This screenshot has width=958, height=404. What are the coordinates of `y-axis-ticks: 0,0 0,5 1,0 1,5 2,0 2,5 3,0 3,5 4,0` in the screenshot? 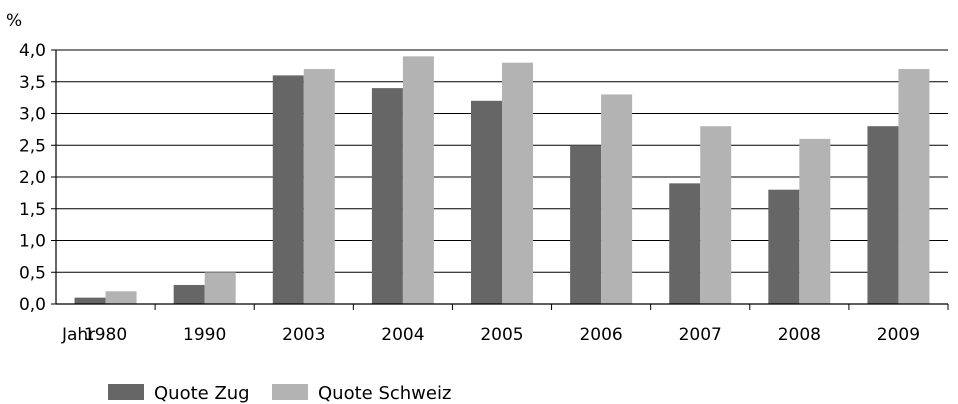 It's located at (37, 178).